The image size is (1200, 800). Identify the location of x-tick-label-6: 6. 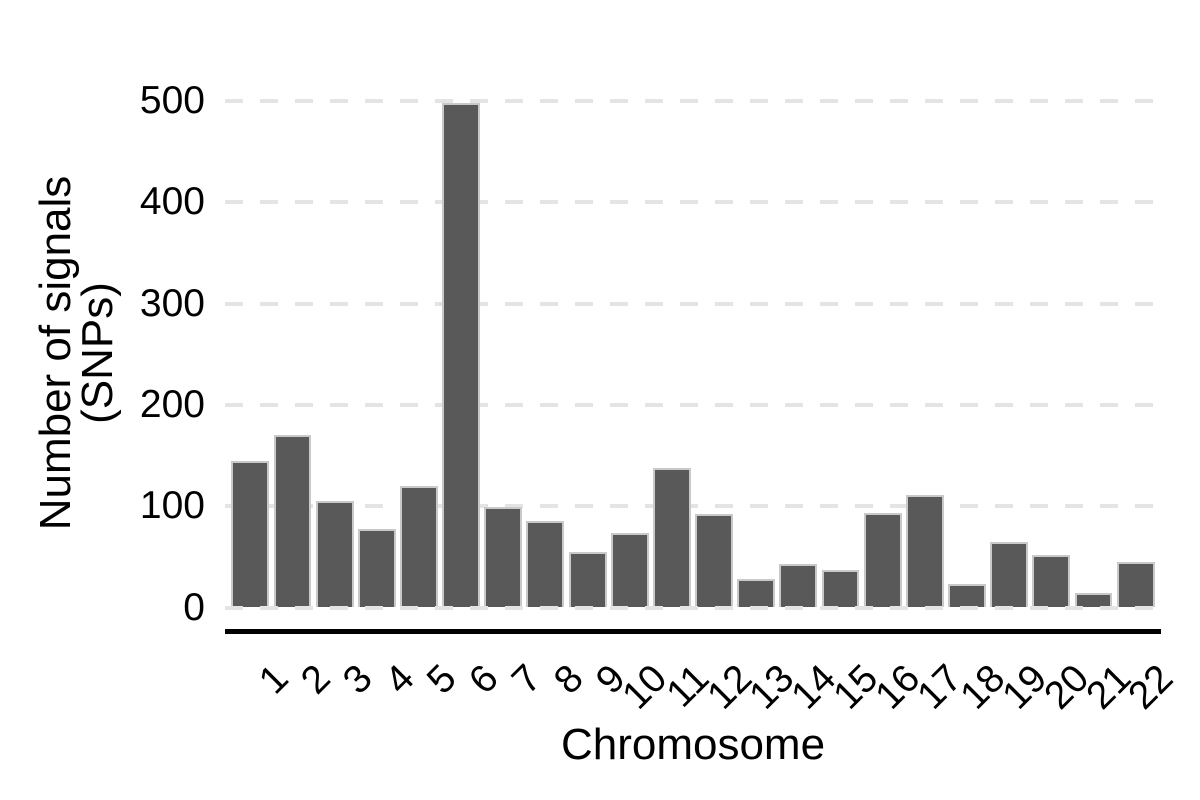
(484, 679).